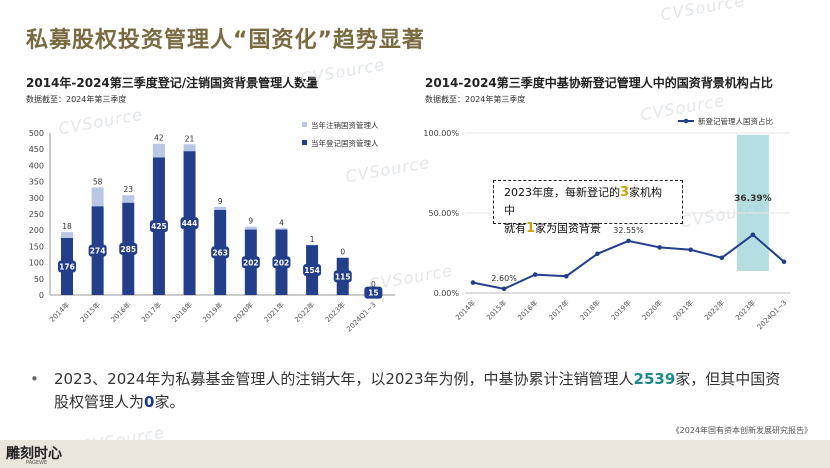 Image resolution: width=830 pixels, height=468 pixels. Describe the element at coordinates (281, 222) in the screenshot. I see `cancelled-value-label: 4` at that location.